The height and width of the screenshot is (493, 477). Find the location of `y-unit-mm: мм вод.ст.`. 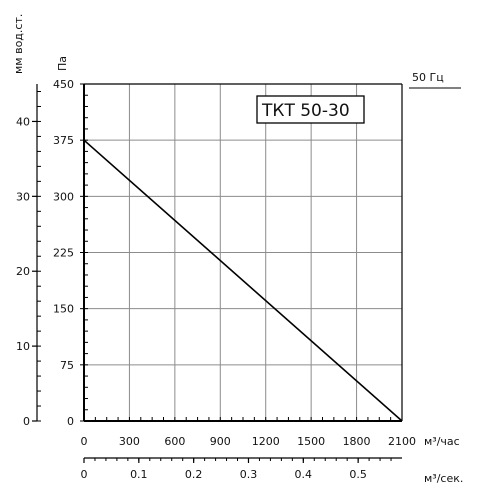

y-unit-mm: мм вод.ст. is located at coordinates (18, 44).